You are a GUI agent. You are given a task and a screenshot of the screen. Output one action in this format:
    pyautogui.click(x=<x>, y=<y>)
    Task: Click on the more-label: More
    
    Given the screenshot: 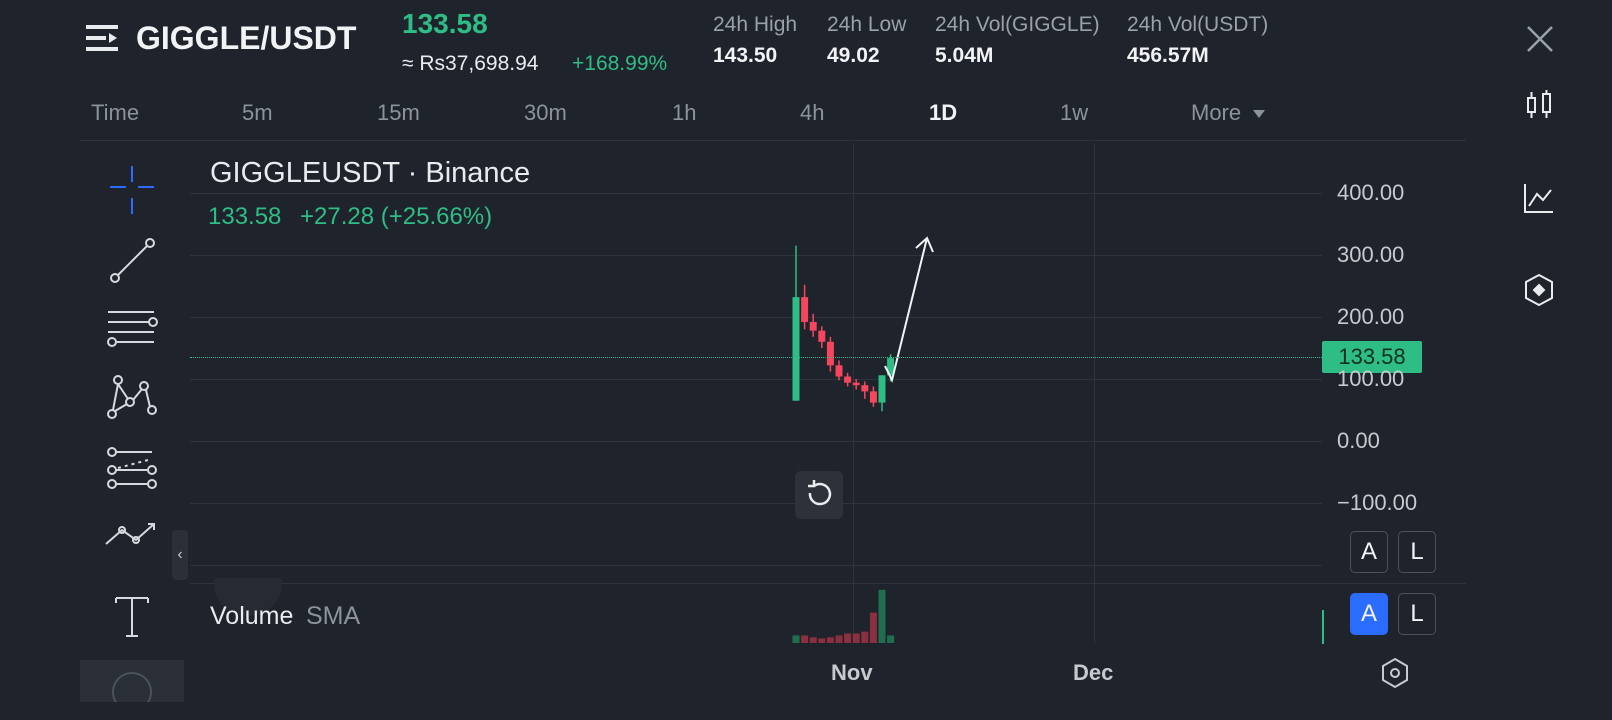 What is the action you would take?
    pyautogui.click(x=1216, y=112)
    